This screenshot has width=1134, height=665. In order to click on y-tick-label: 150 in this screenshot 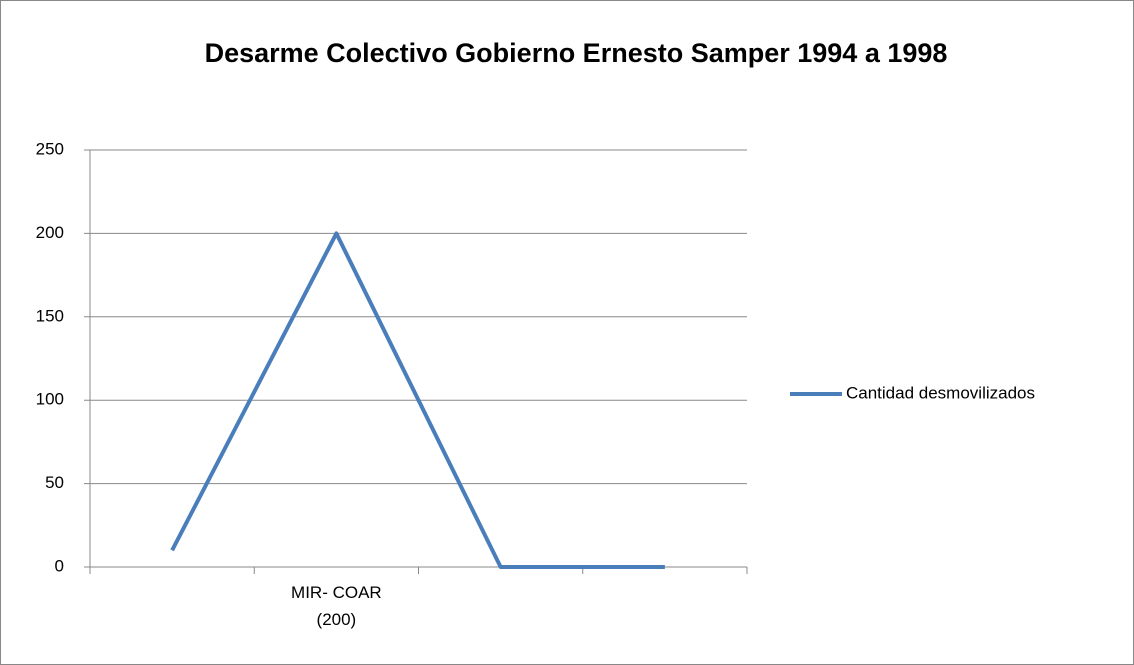, I will do `click(50, 315)`.